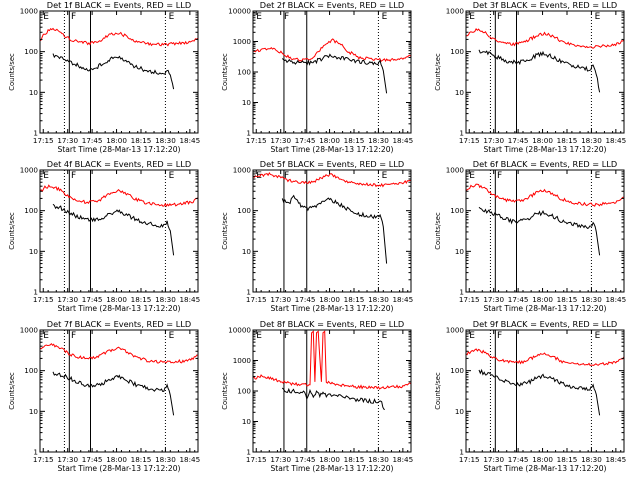 This screenshot has width=640, height=480. Describe the element at coordinates (545, 5) in the screenshot. I see `panel-title: Det 3f BLACK = Events, RED = LLD` at that location.